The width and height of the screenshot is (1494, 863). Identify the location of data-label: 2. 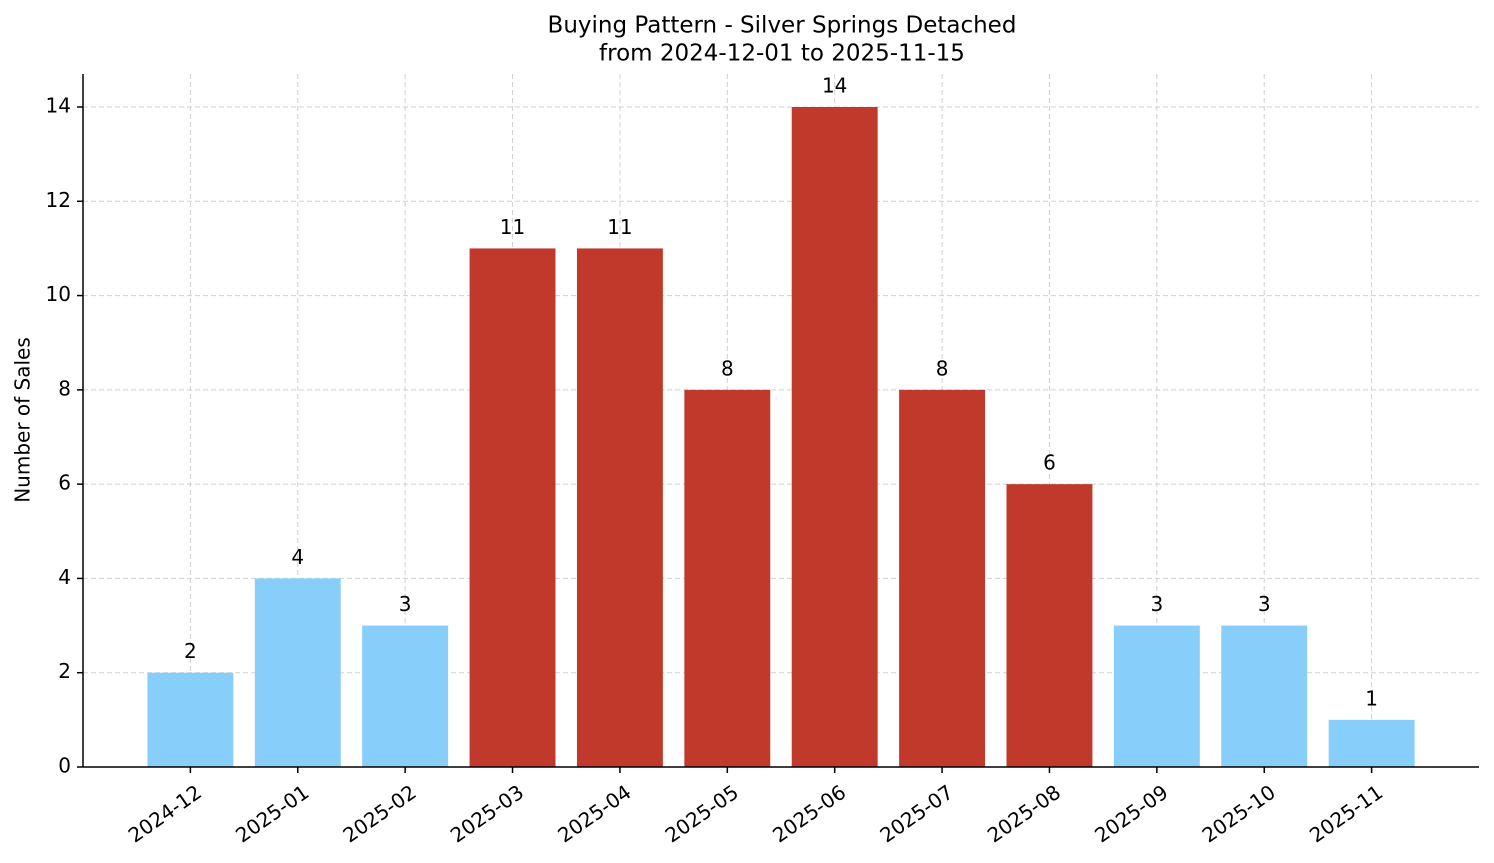
(190, 651).